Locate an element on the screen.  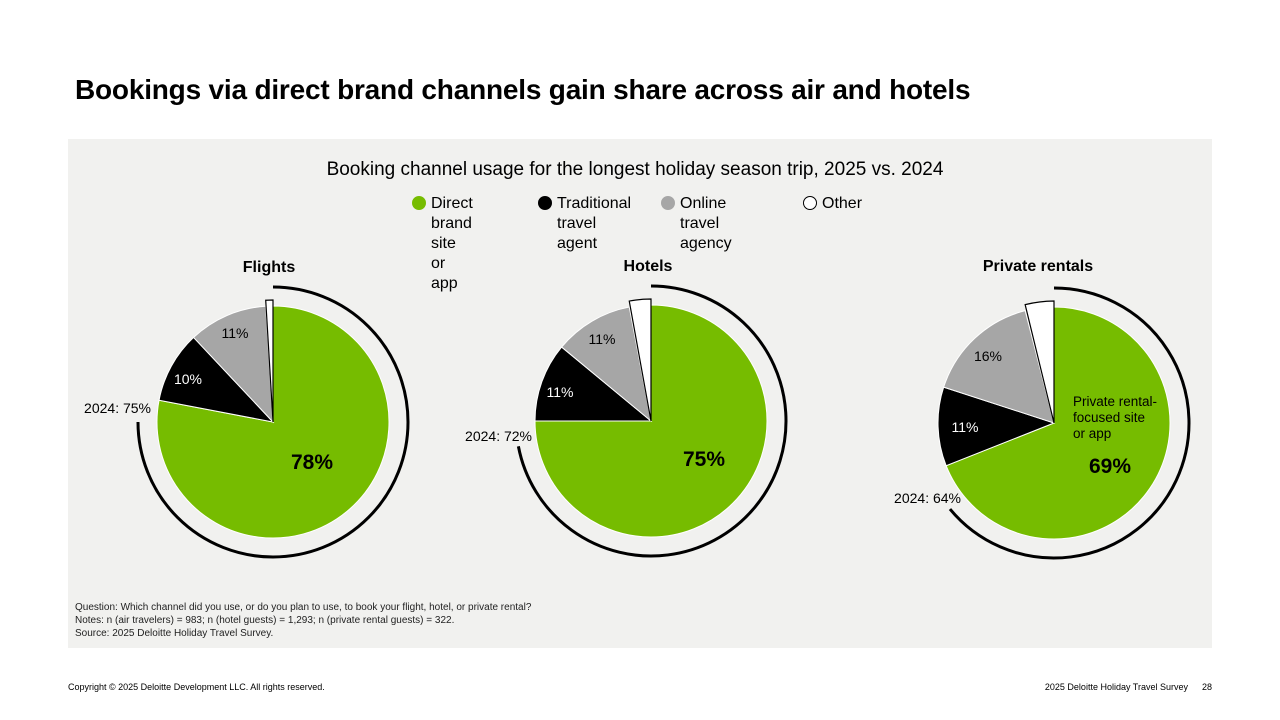
pie-chart-2: Hotels 2024: 72% 75% 11% 11% is located at coordinates (626, 408).